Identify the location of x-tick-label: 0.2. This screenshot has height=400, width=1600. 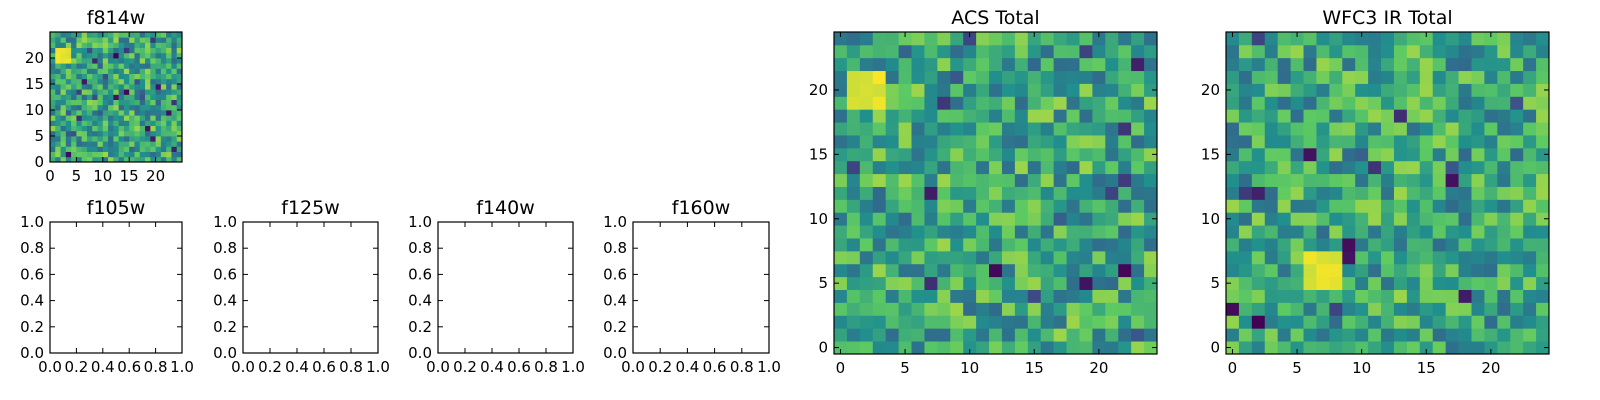
(76, 367).